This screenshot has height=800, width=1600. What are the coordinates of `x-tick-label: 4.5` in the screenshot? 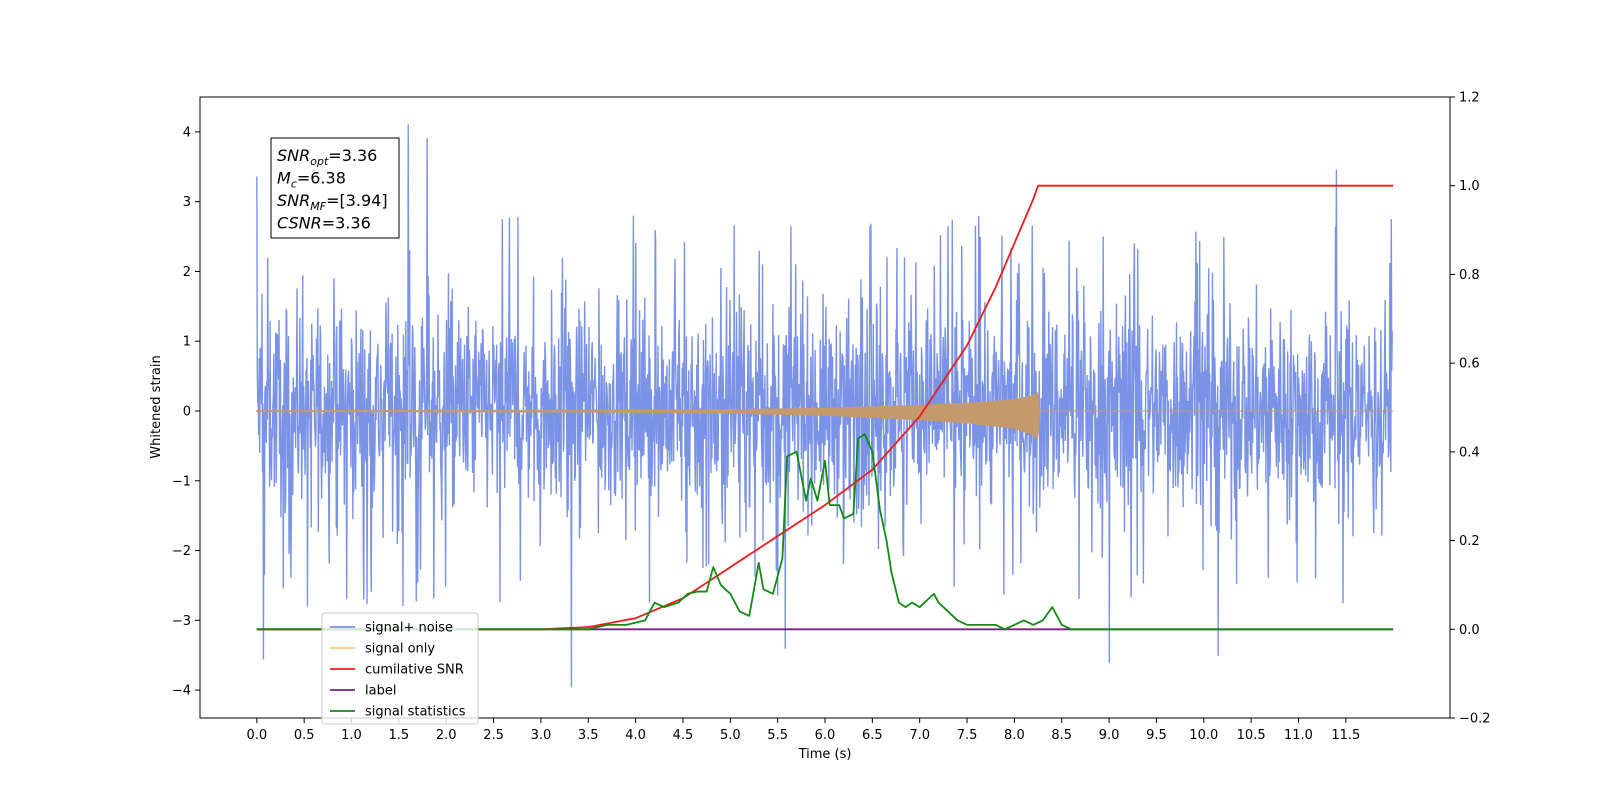 It's located at (683, 735).